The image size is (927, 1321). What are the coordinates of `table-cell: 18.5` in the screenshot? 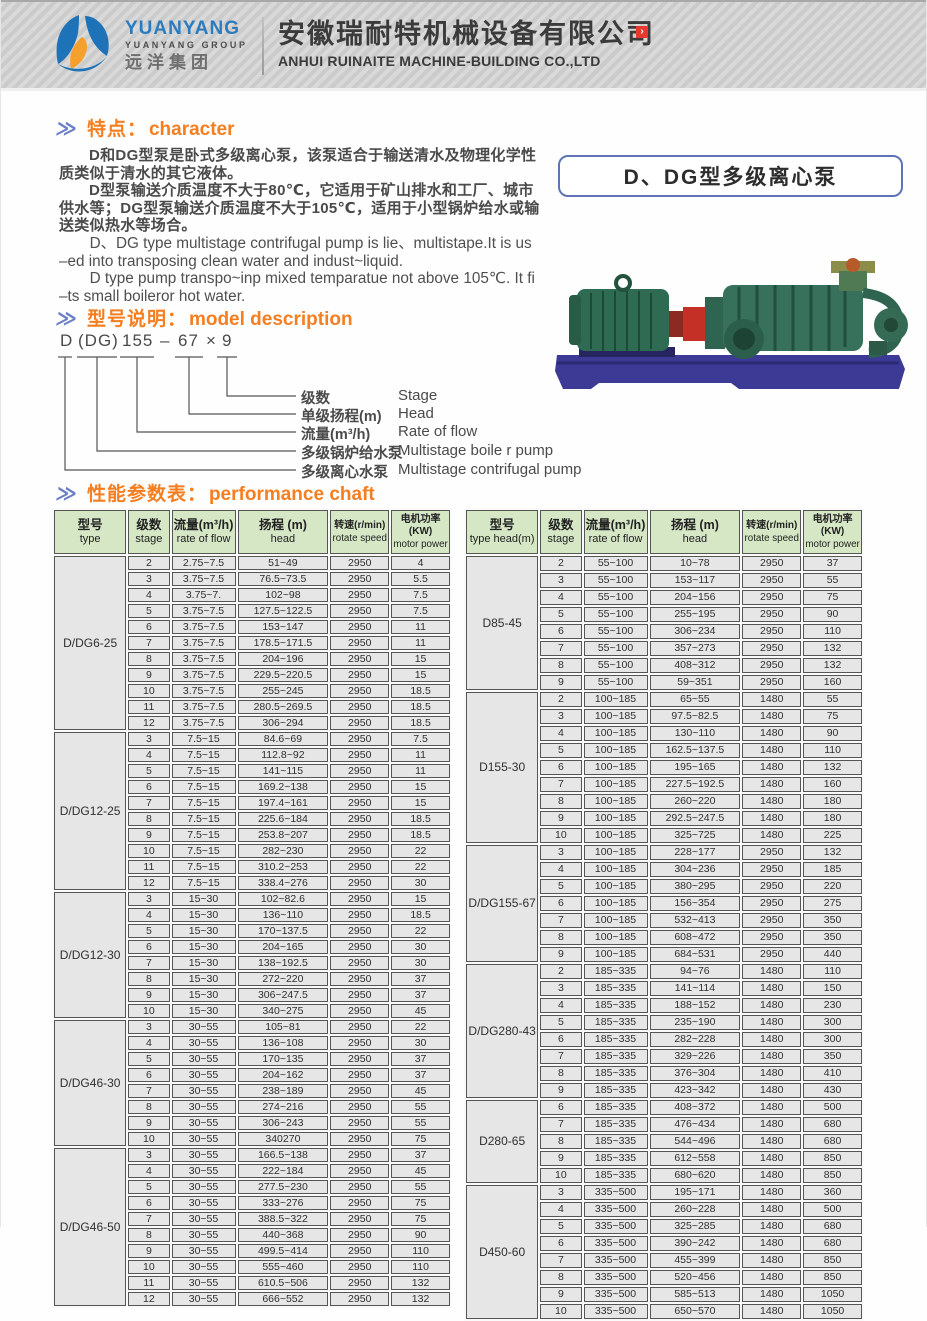 It's located at (420, 915).